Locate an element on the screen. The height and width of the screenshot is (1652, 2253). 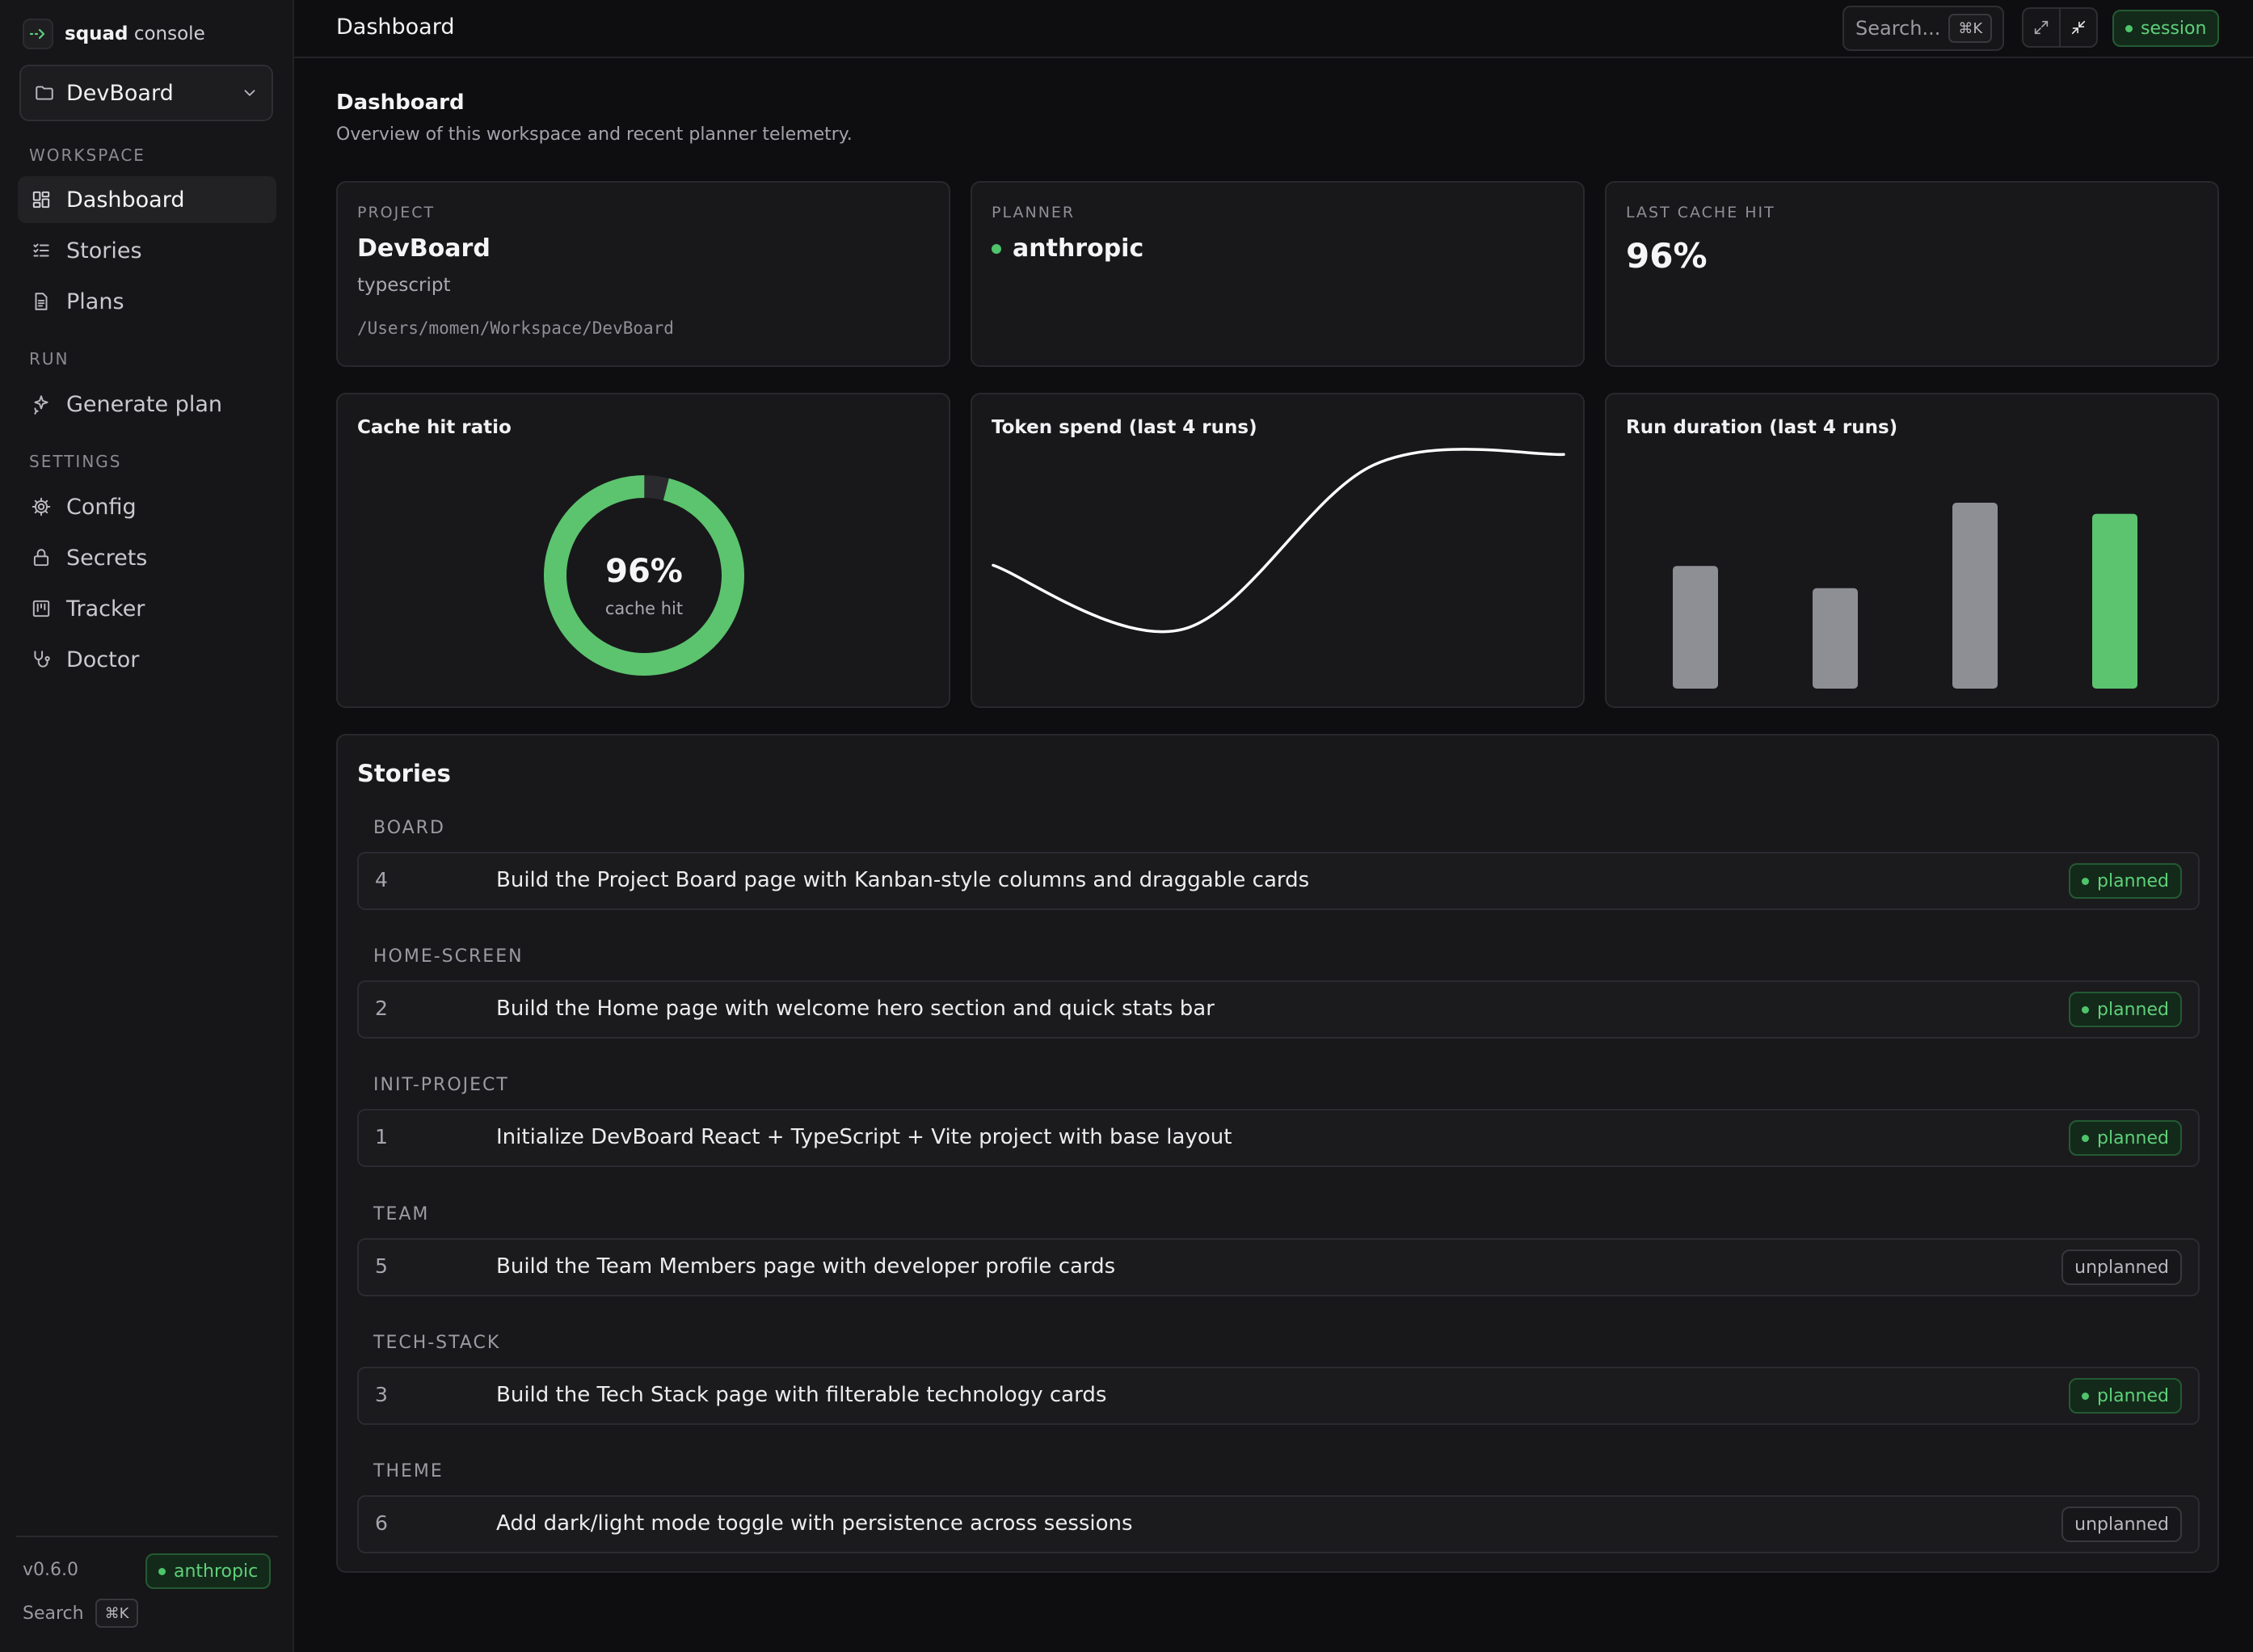
cache-card-label: LAST CACHE HIT is located at coordinates (1700, 212).